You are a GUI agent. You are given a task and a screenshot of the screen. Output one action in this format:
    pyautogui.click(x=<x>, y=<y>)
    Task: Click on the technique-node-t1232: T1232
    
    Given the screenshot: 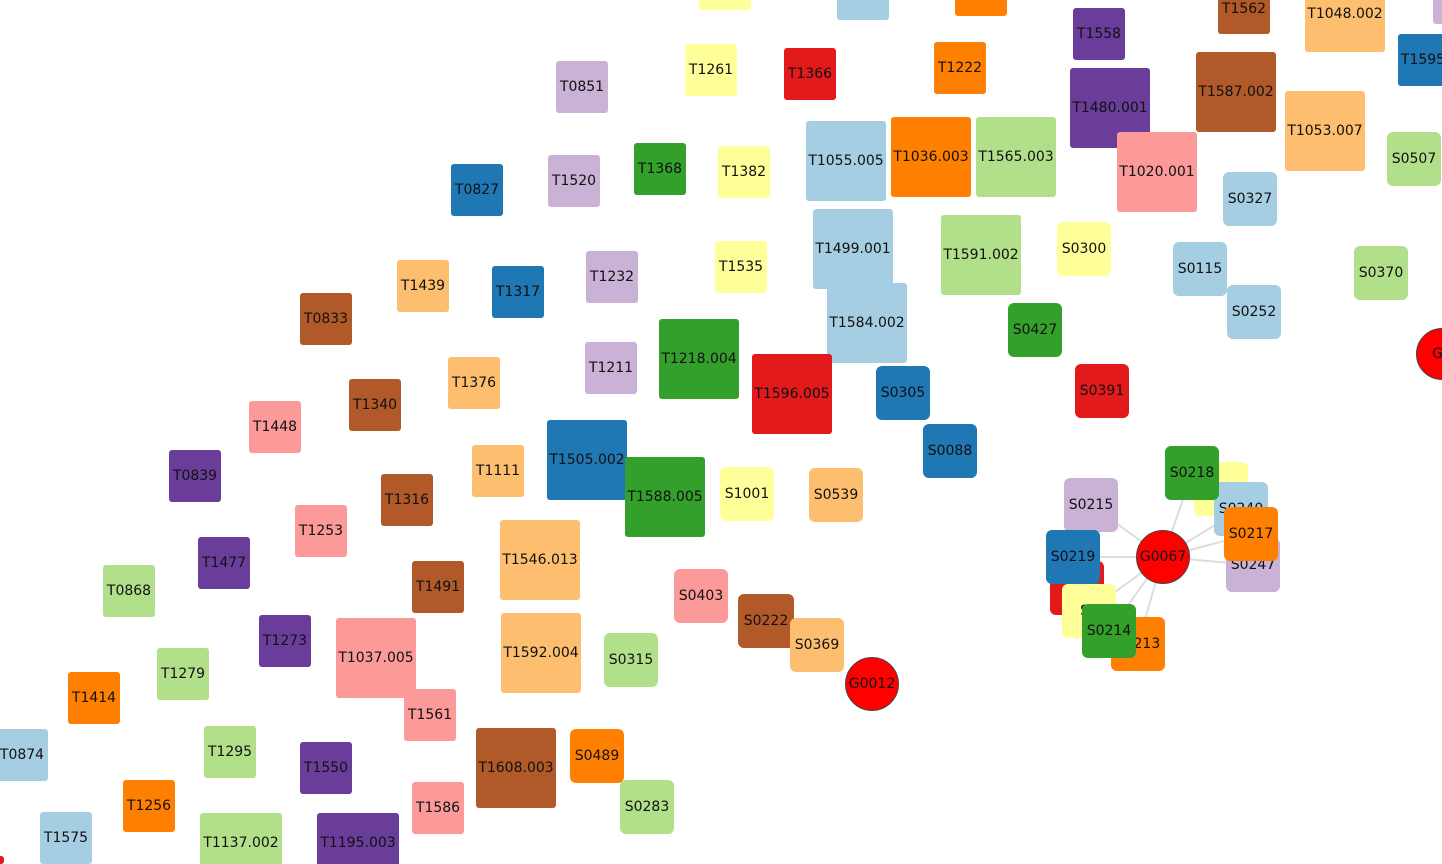 What is the action you would take?
    pyautogui.click(x=612, y=277)
    